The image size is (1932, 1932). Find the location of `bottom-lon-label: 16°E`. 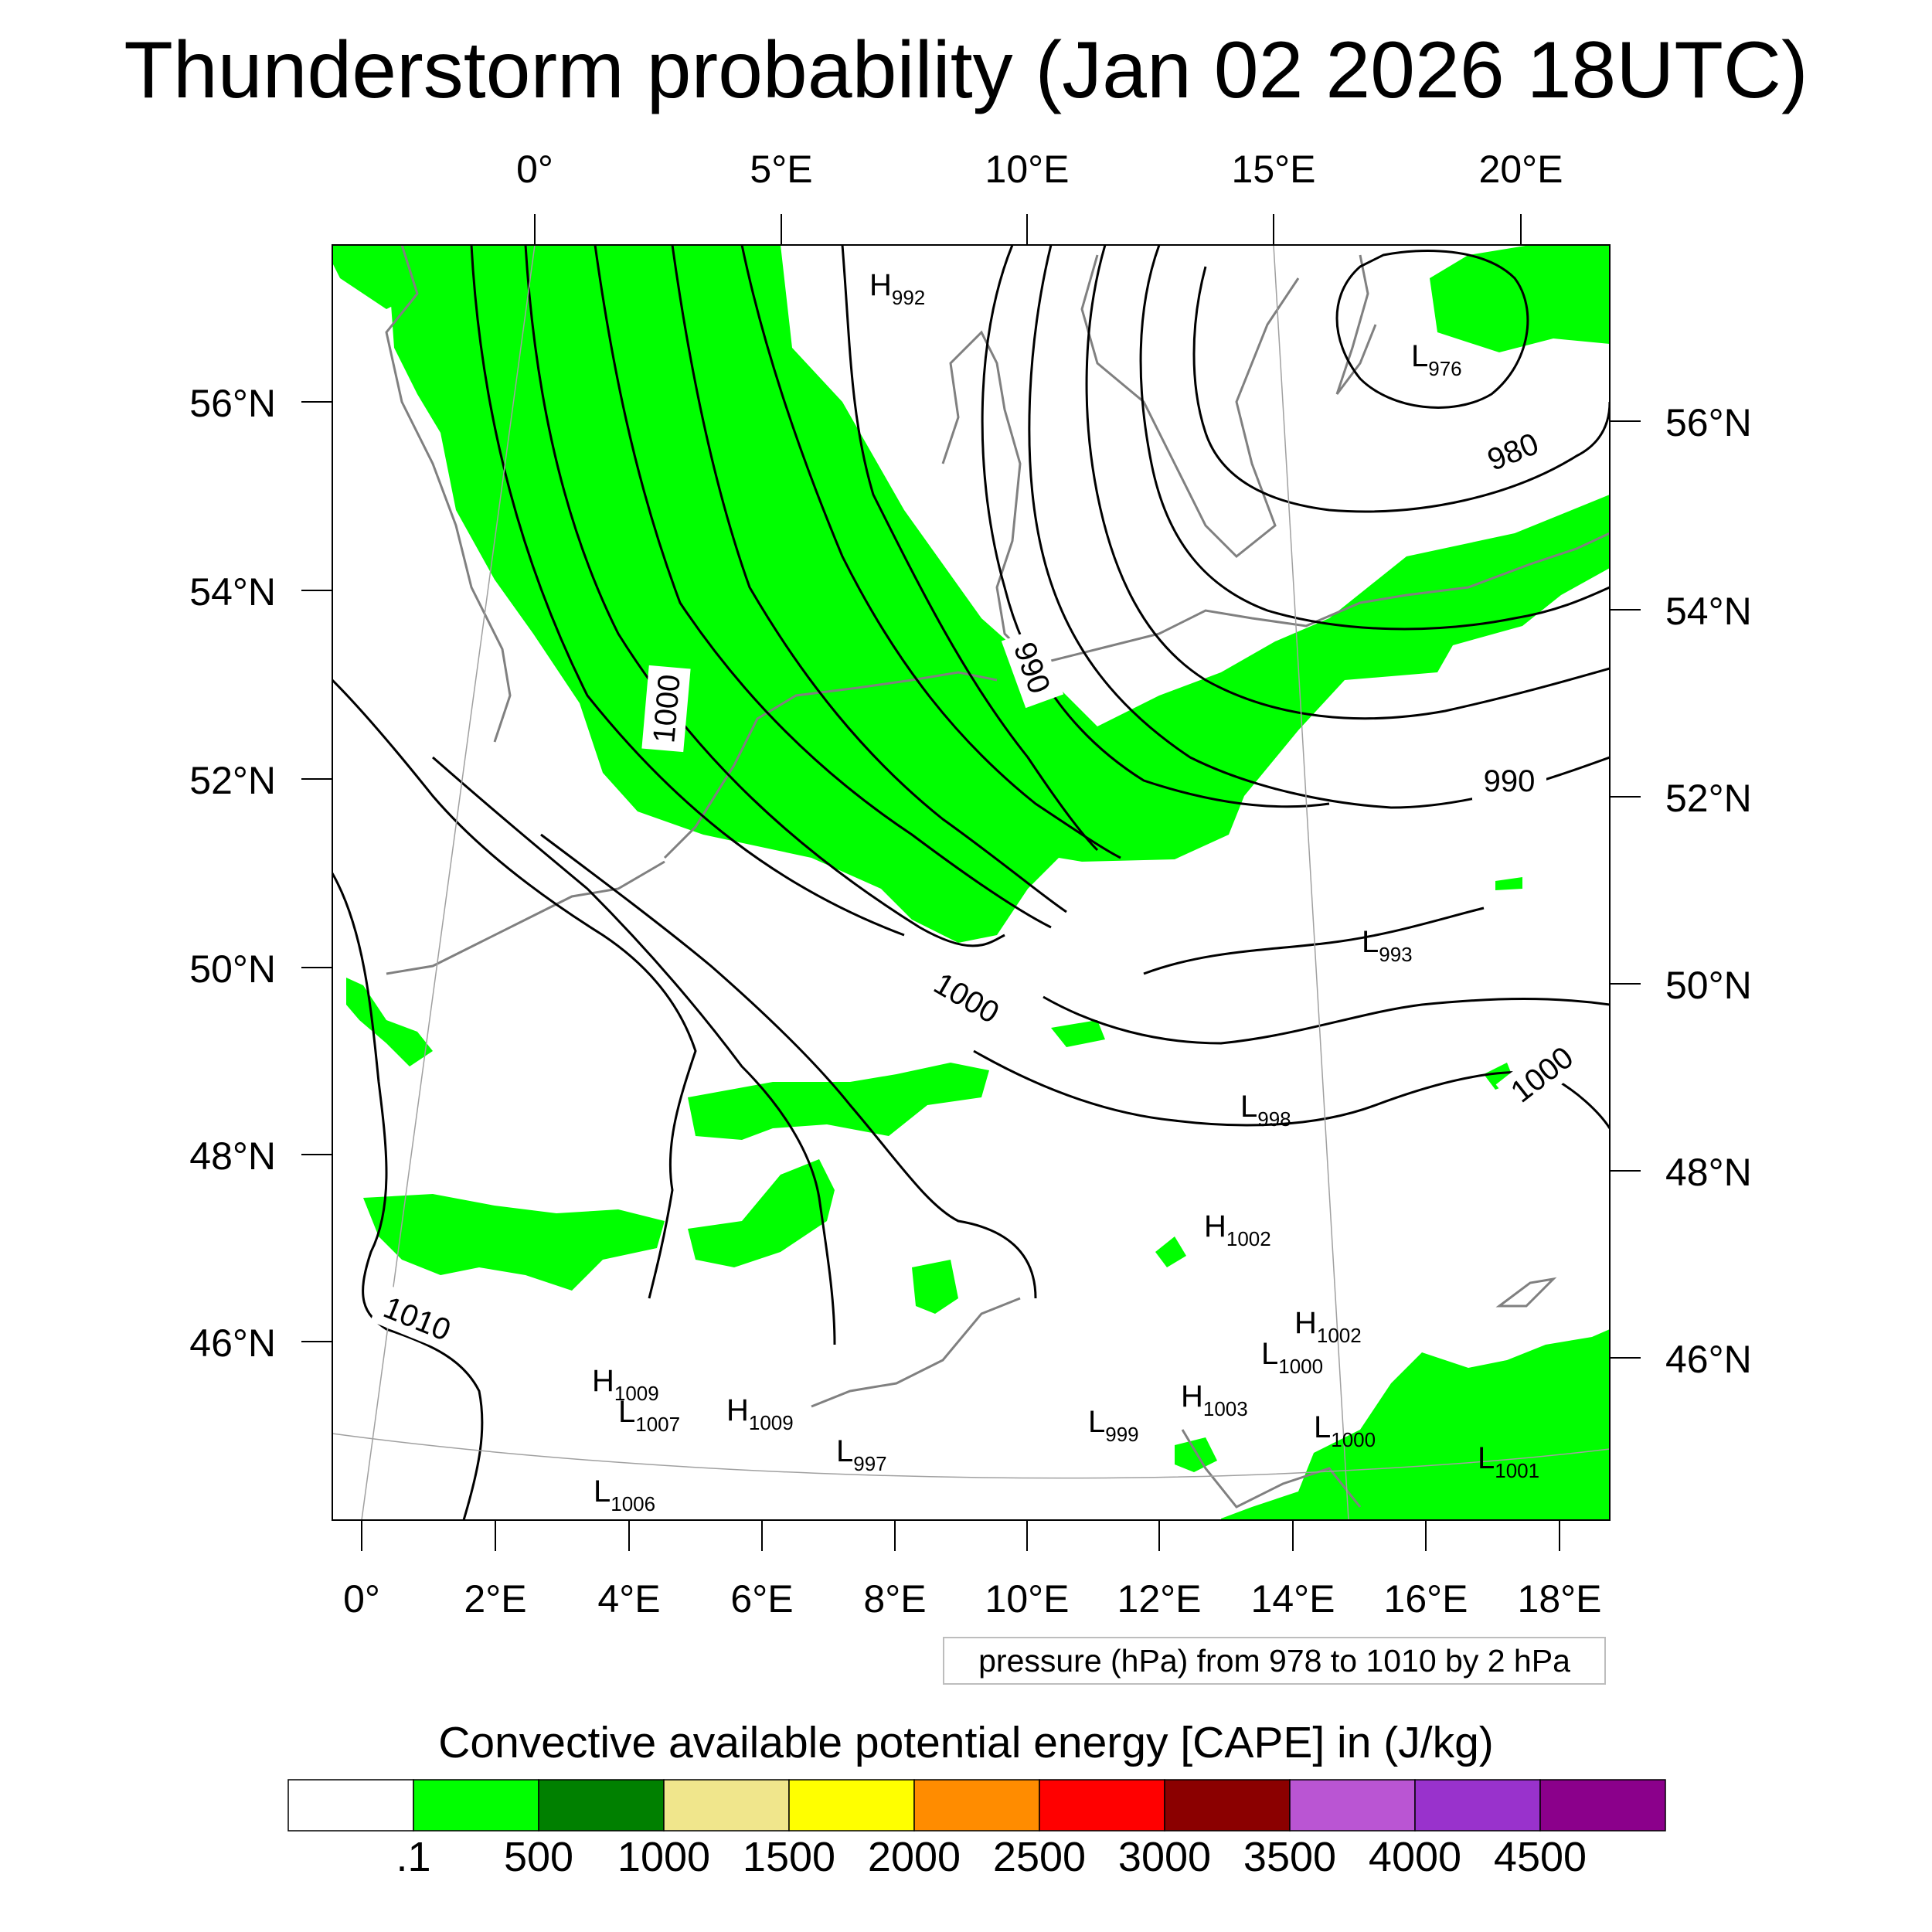

bottom-lon-label: 16°E is located at coordinates (1426, 1599).